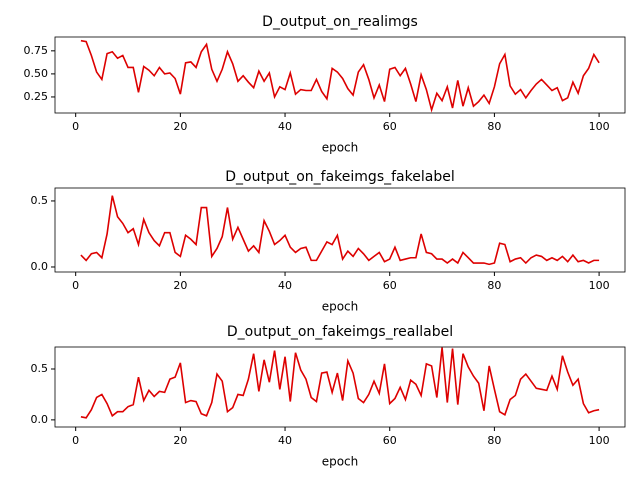 Image resolution: width=640 pixels, height=480 pixels. What do you see at coordinates (36, 50) in the screenshot?
I see `y-tick-label: 0.75` at bounding box center [36, 50].